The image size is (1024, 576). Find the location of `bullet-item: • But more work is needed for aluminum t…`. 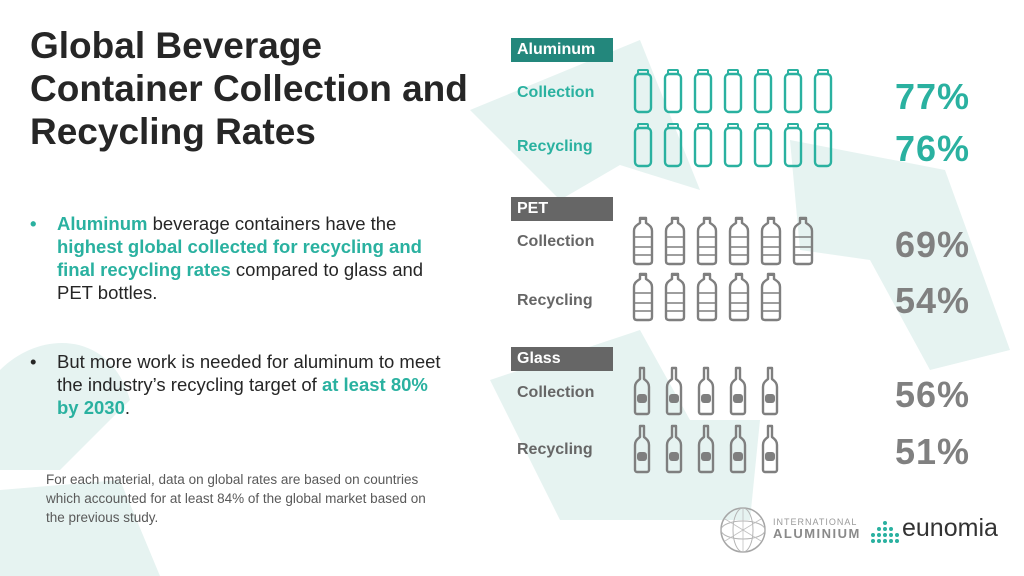

bullet-item: • But more work is needed for aluminum t… is located at coordinates (240, 384).